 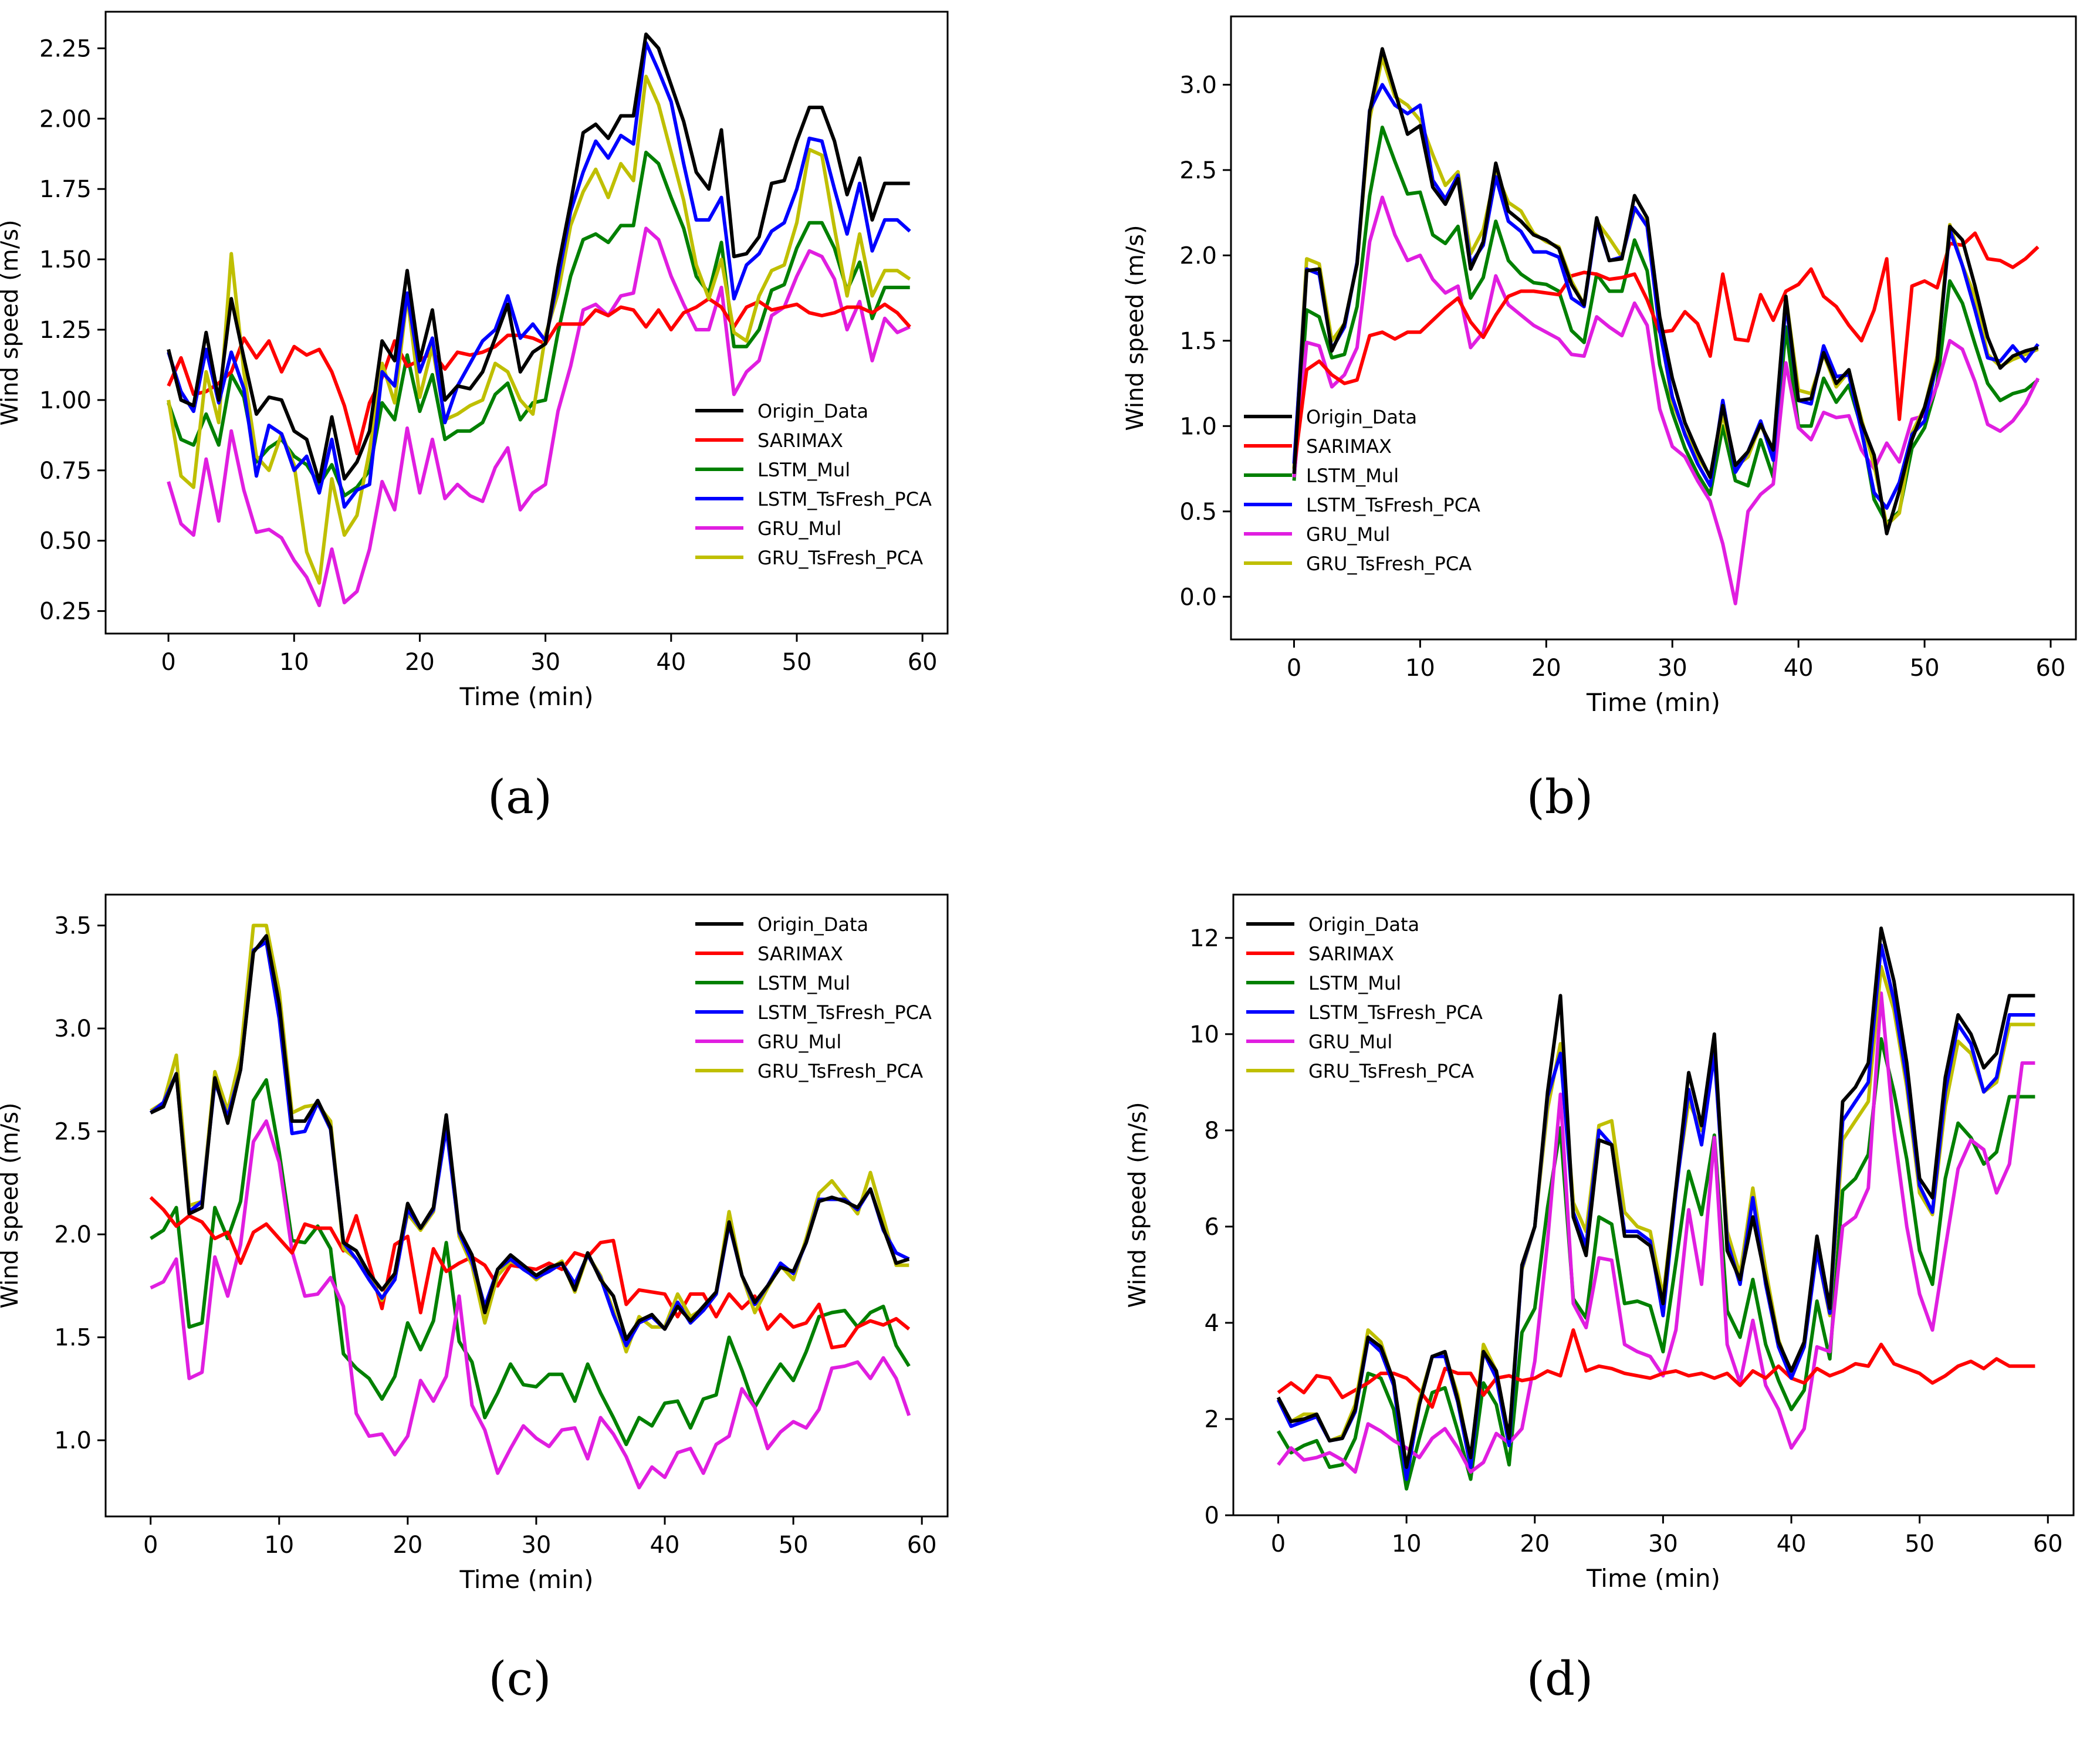 What do you see at coordinates (65, 541) in the screenshot?
I see `y-tick-label: 0.50` at bounding box center [65, 541].